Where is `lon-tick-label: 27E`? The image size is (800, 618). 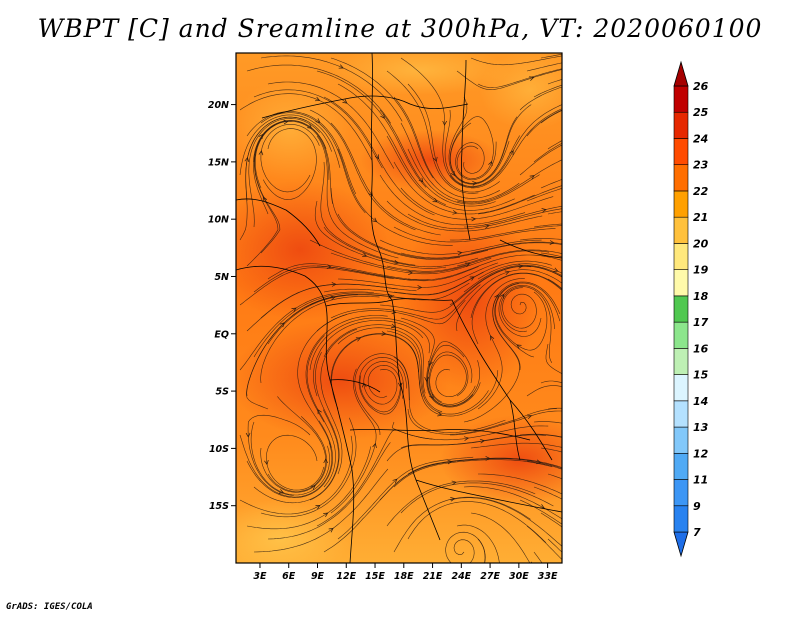 lon-tick-label: 27E is located at coordinates (490, 576).